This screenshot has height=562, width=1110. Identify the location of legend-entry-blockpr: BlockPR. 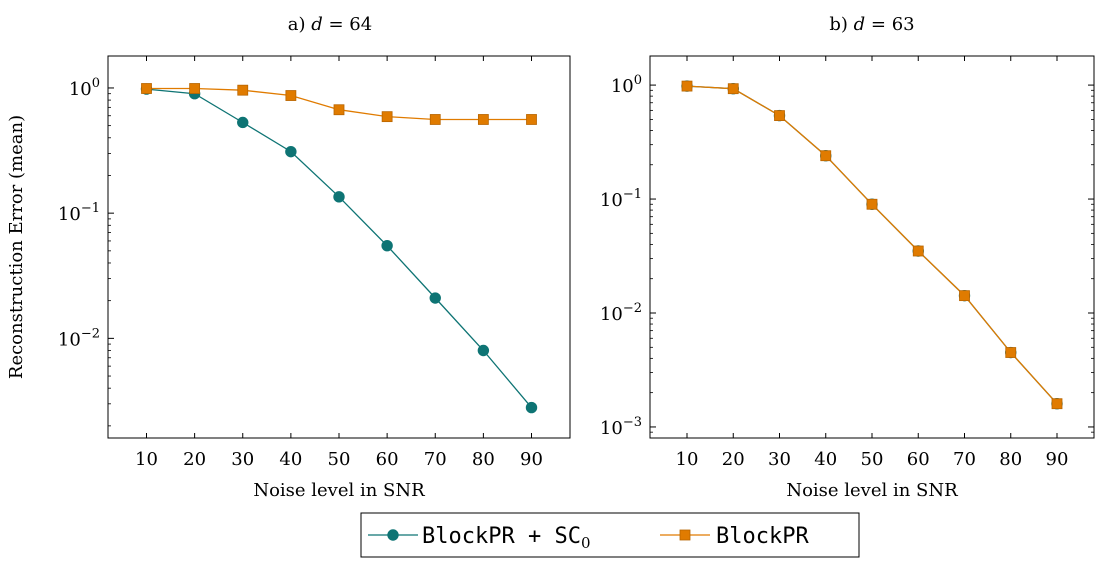
(734, 536).